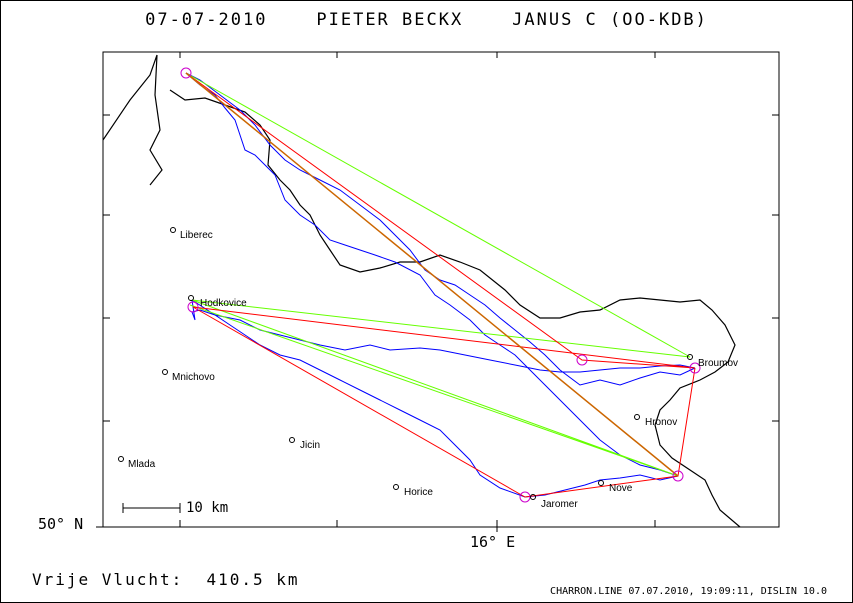 Image resolution: width=853 pixels, height=603 pixels. Describe the element at coordinates (193, 377) in the screenshot. I see `town-label: Mnichovo` at that location.